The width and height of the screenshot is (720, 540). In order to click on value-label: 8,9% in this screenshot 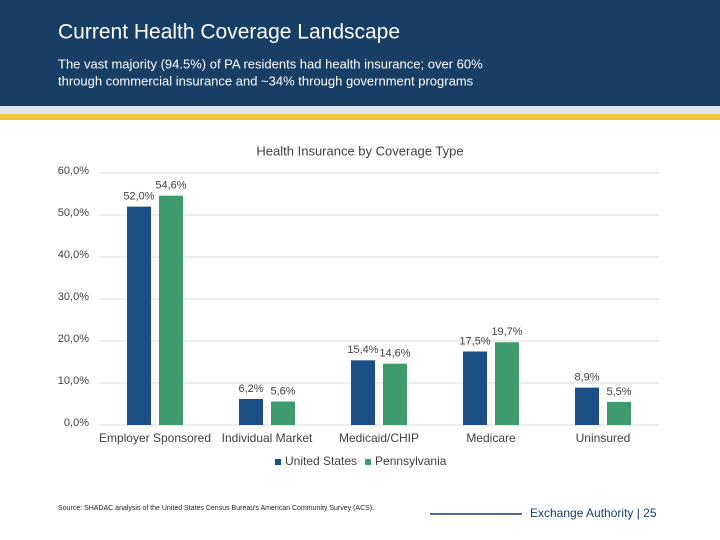, I will do `click(586, 378)`.